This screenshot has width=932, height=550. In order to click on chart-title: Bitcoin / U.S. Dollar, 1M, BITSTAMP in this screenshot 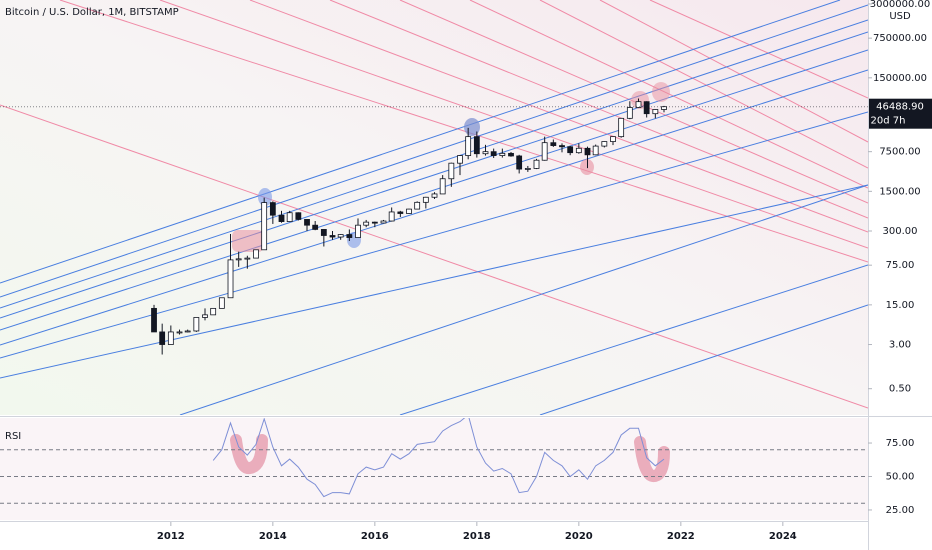, I will do `click(92, 12)`.